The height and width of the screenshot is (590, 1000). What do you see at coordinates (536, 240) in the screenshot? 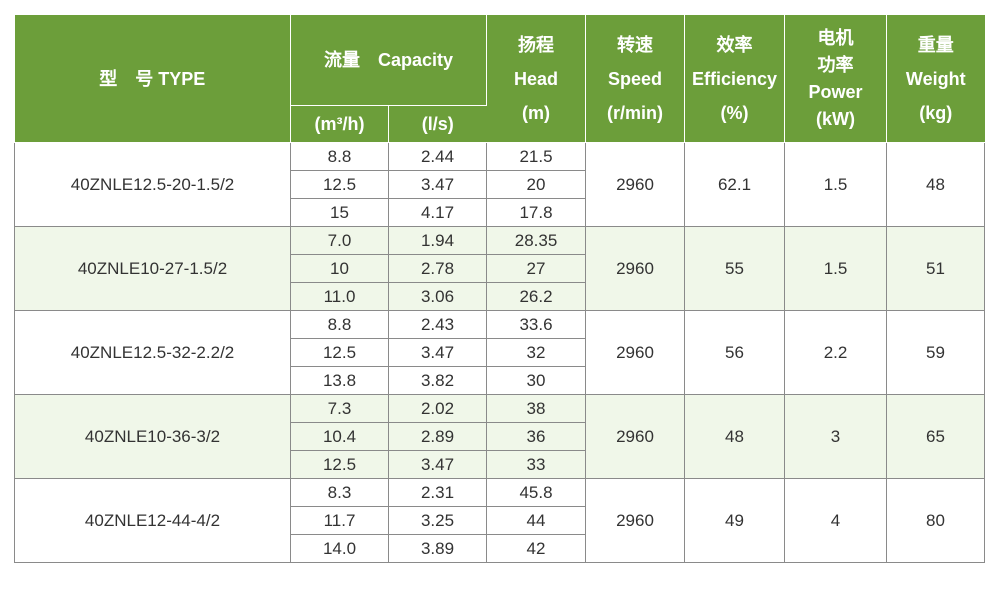
I see `head-cell: 28.35` at bounding box center [536, 240].